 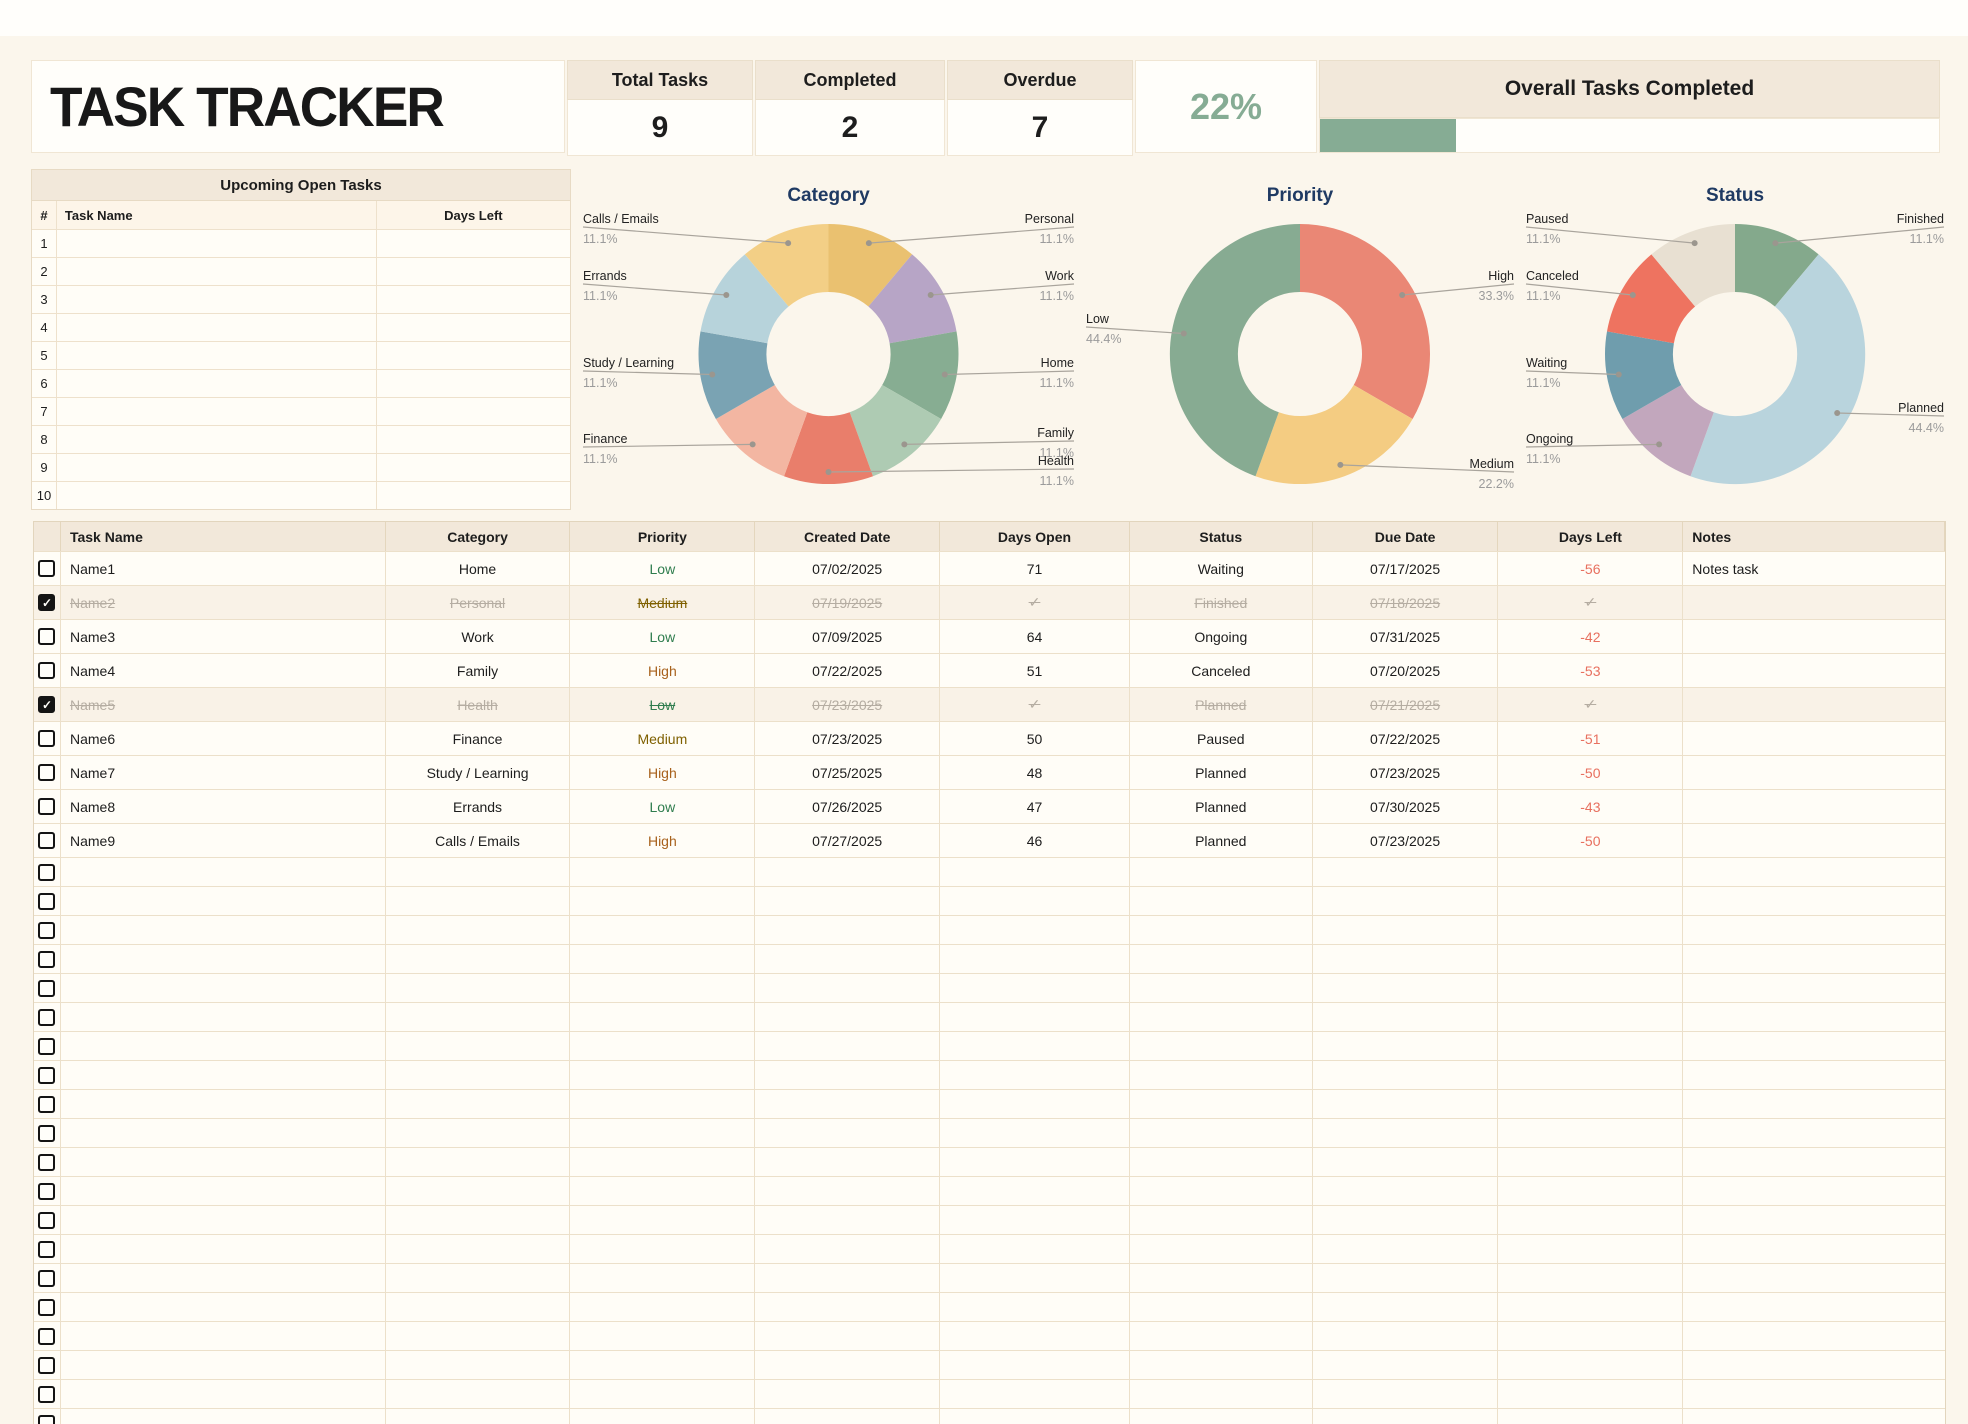 What do you see at coordinates (1591, 806) in the screenshot?
I see `cell-days-left: -43` at bounding box center [1591, 806].